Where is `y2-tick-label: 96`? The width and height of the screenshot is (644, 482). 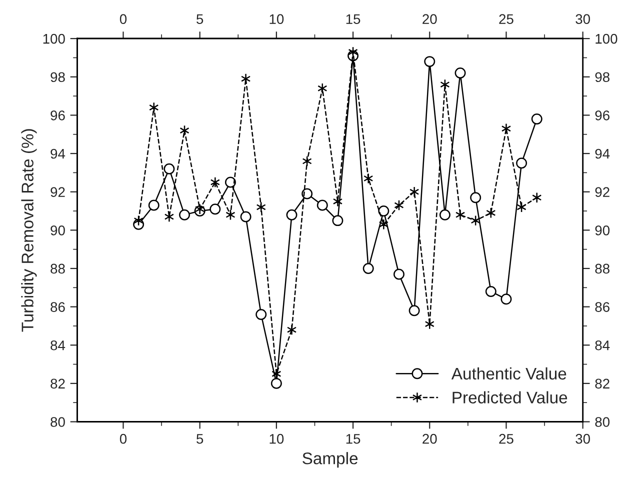 y2-tick-label: 96 is located at coordinates (602, 115).